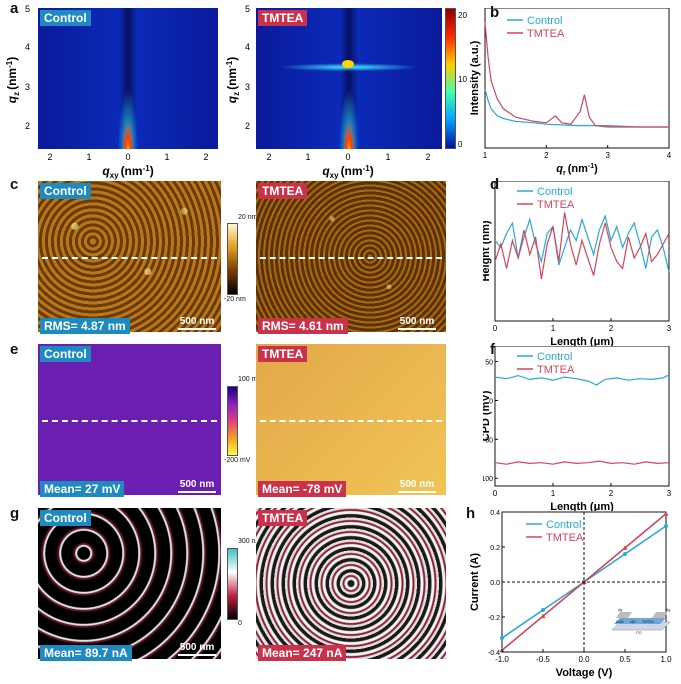 This screenshot has width=681, height=684. I want to click on chart-d-xlabel: Length (μm), so click(582, 341).